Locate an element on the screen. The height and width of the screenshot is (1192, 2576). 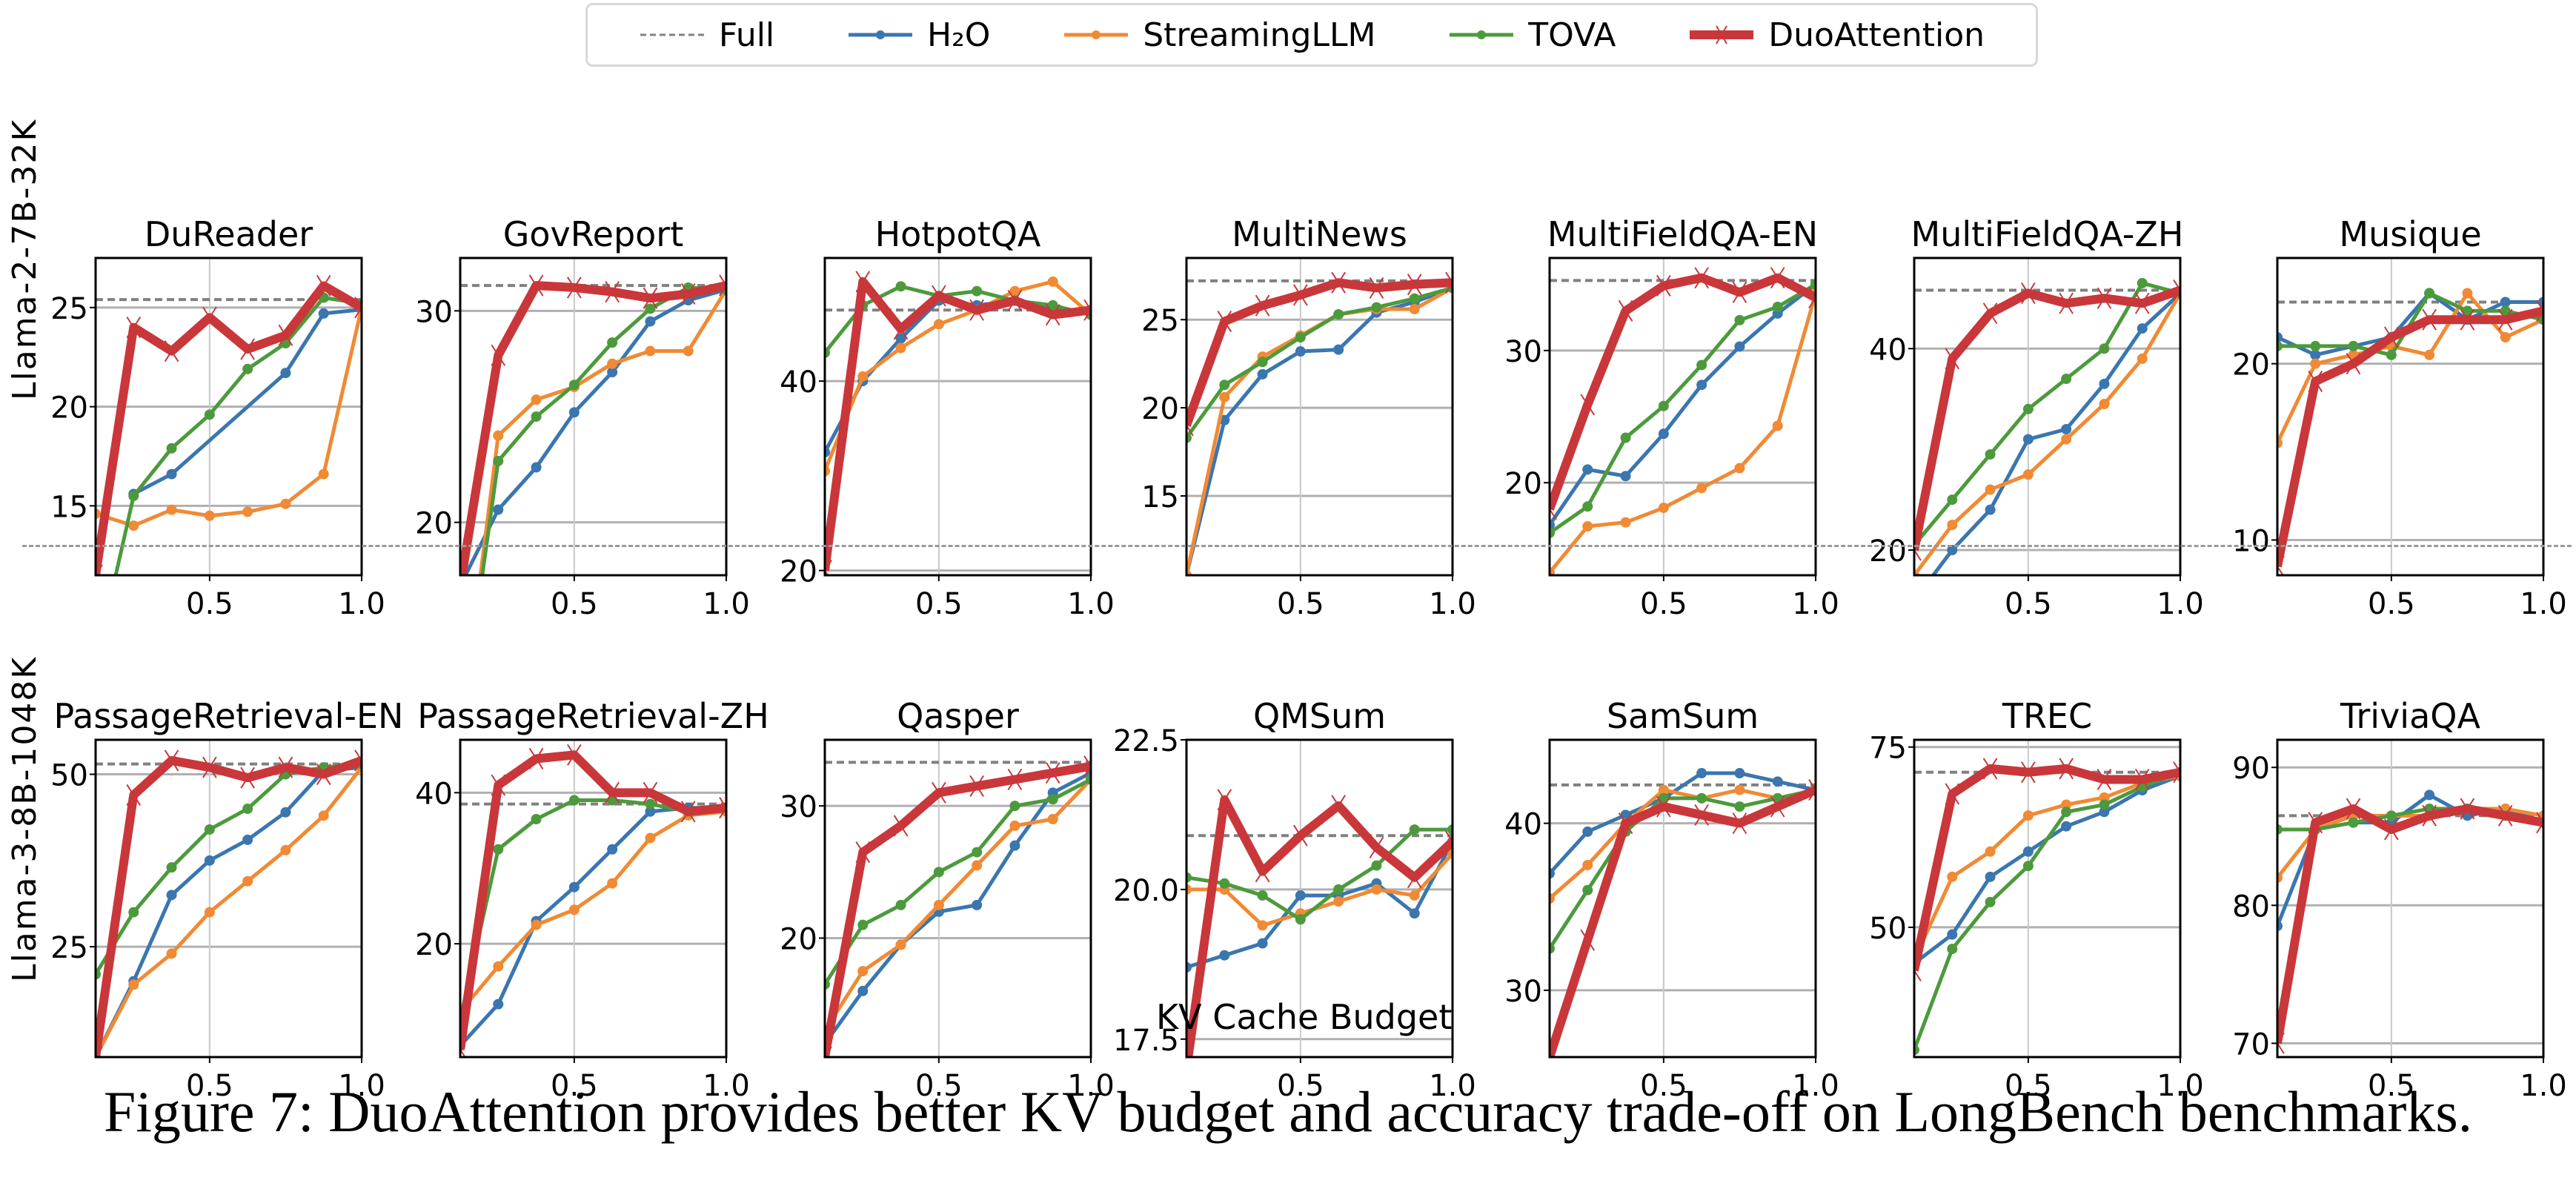
legend-item-full: Full is located at coordinates (706, 35).